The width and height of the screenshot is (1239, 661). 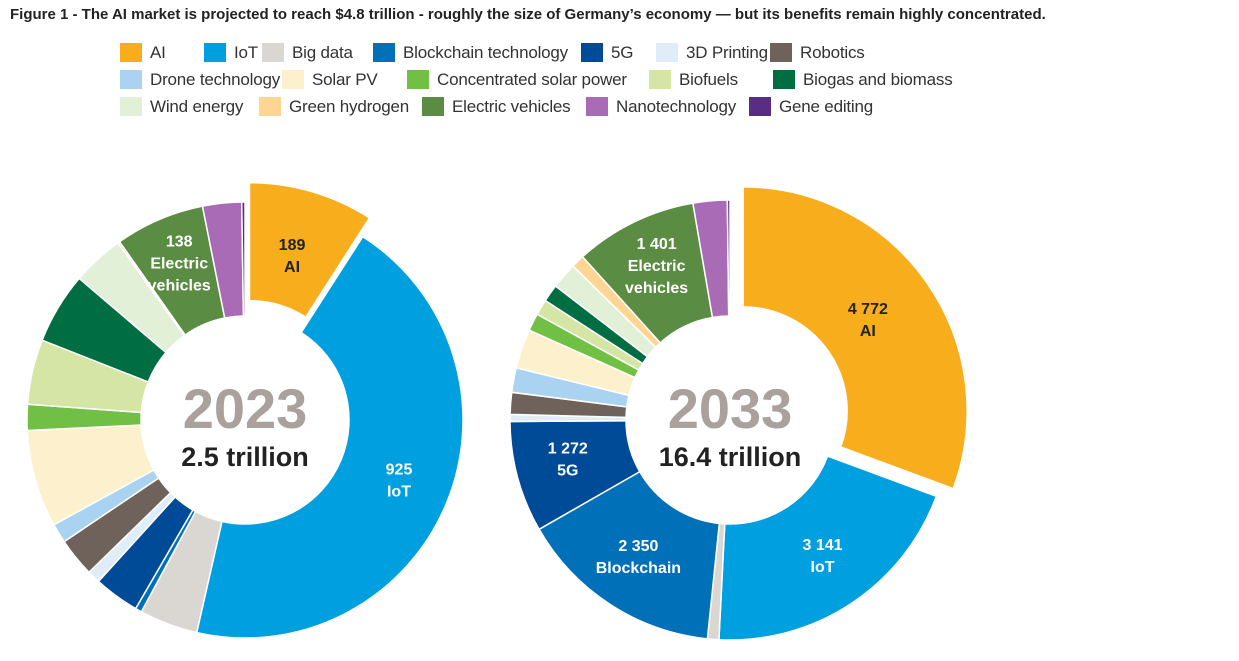 What do you see at coordinates (292, 256) in the screenshot?
I see `slice-data-label: 189 AI` at bounding box center [292, 256].